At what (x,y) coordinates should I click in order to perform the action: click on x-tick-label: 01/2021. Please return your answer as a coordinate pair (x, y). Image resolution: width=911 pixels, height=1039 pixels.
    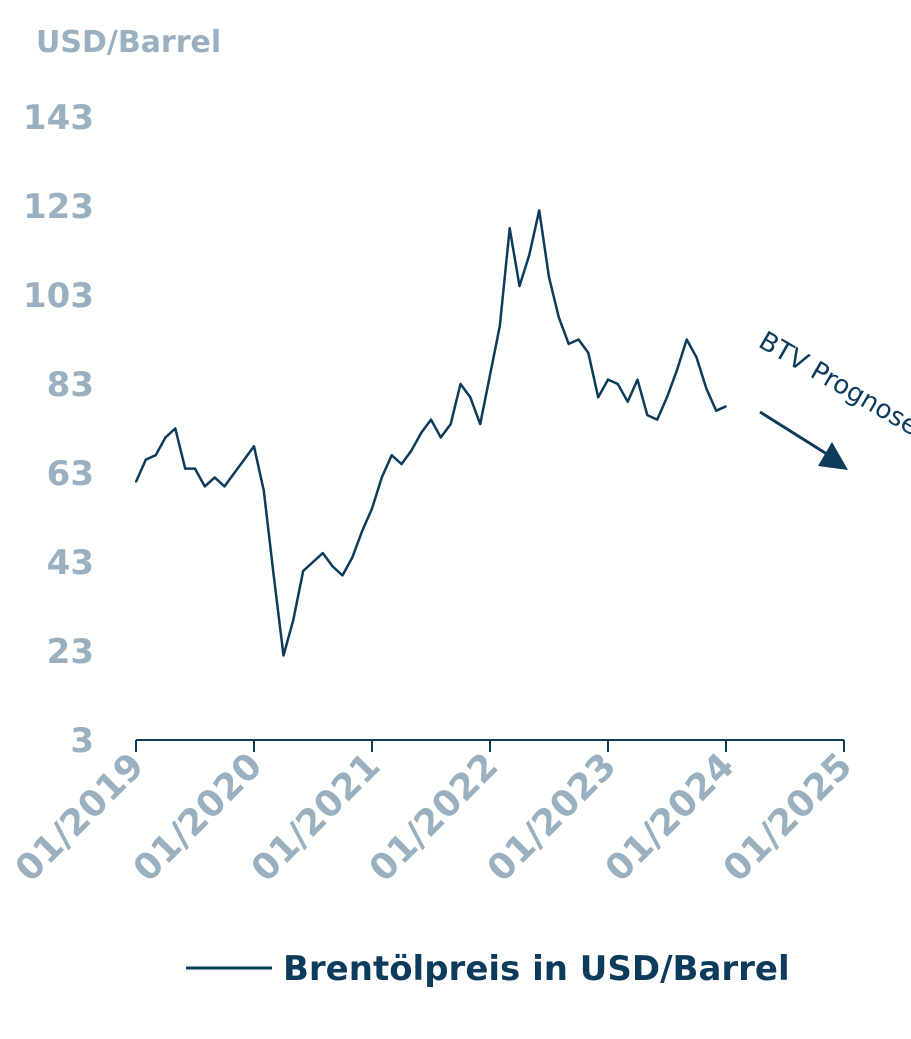
    Looking at the image, I should click on (316, 817).